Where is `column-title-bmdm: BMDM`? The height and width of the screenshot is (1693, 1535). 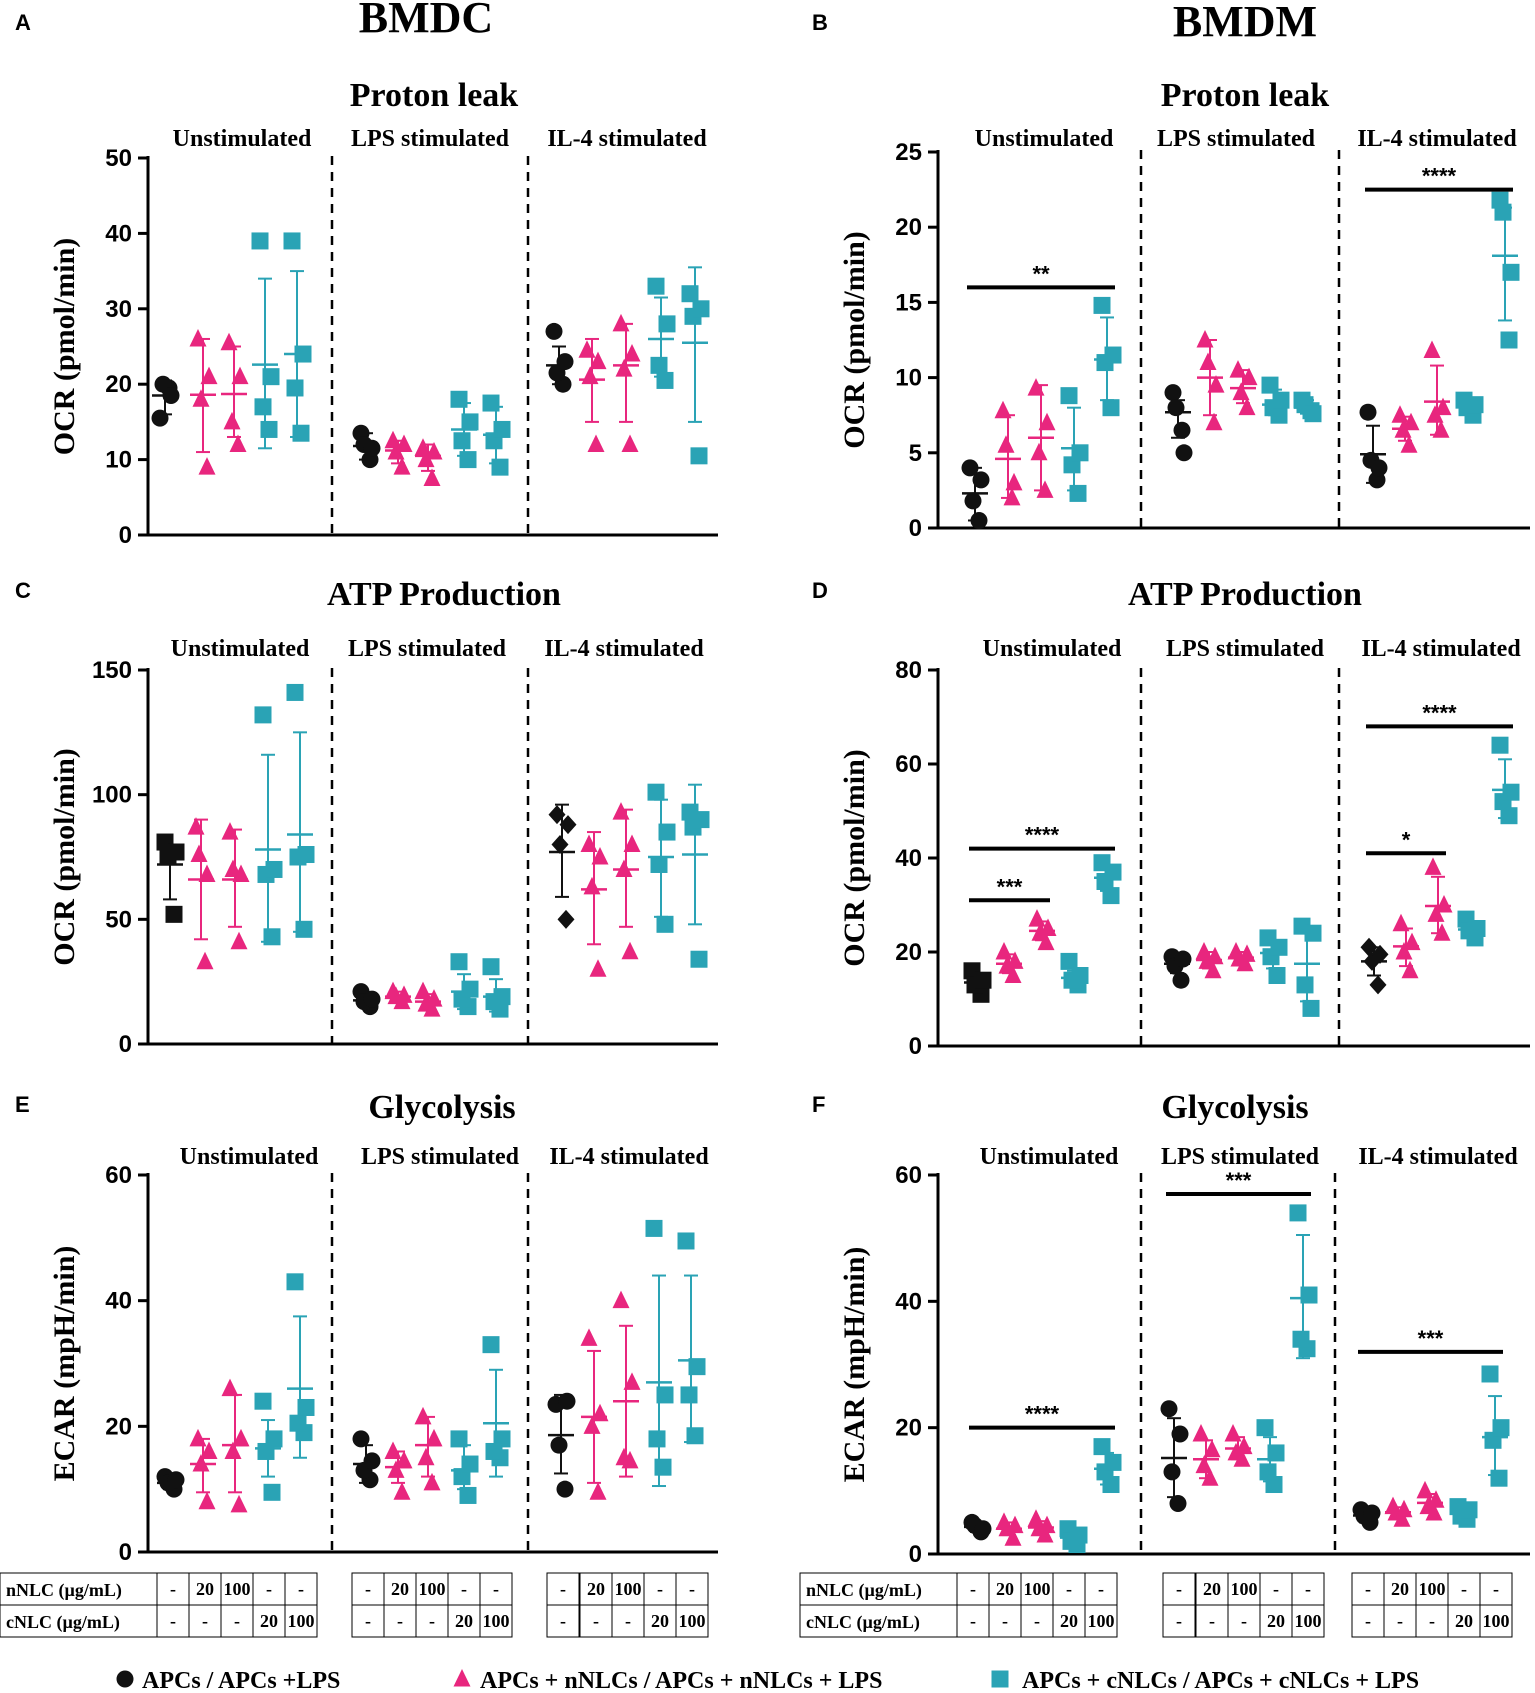 column-title-bmdm: BMDM is located at coordinates (1245, 23).